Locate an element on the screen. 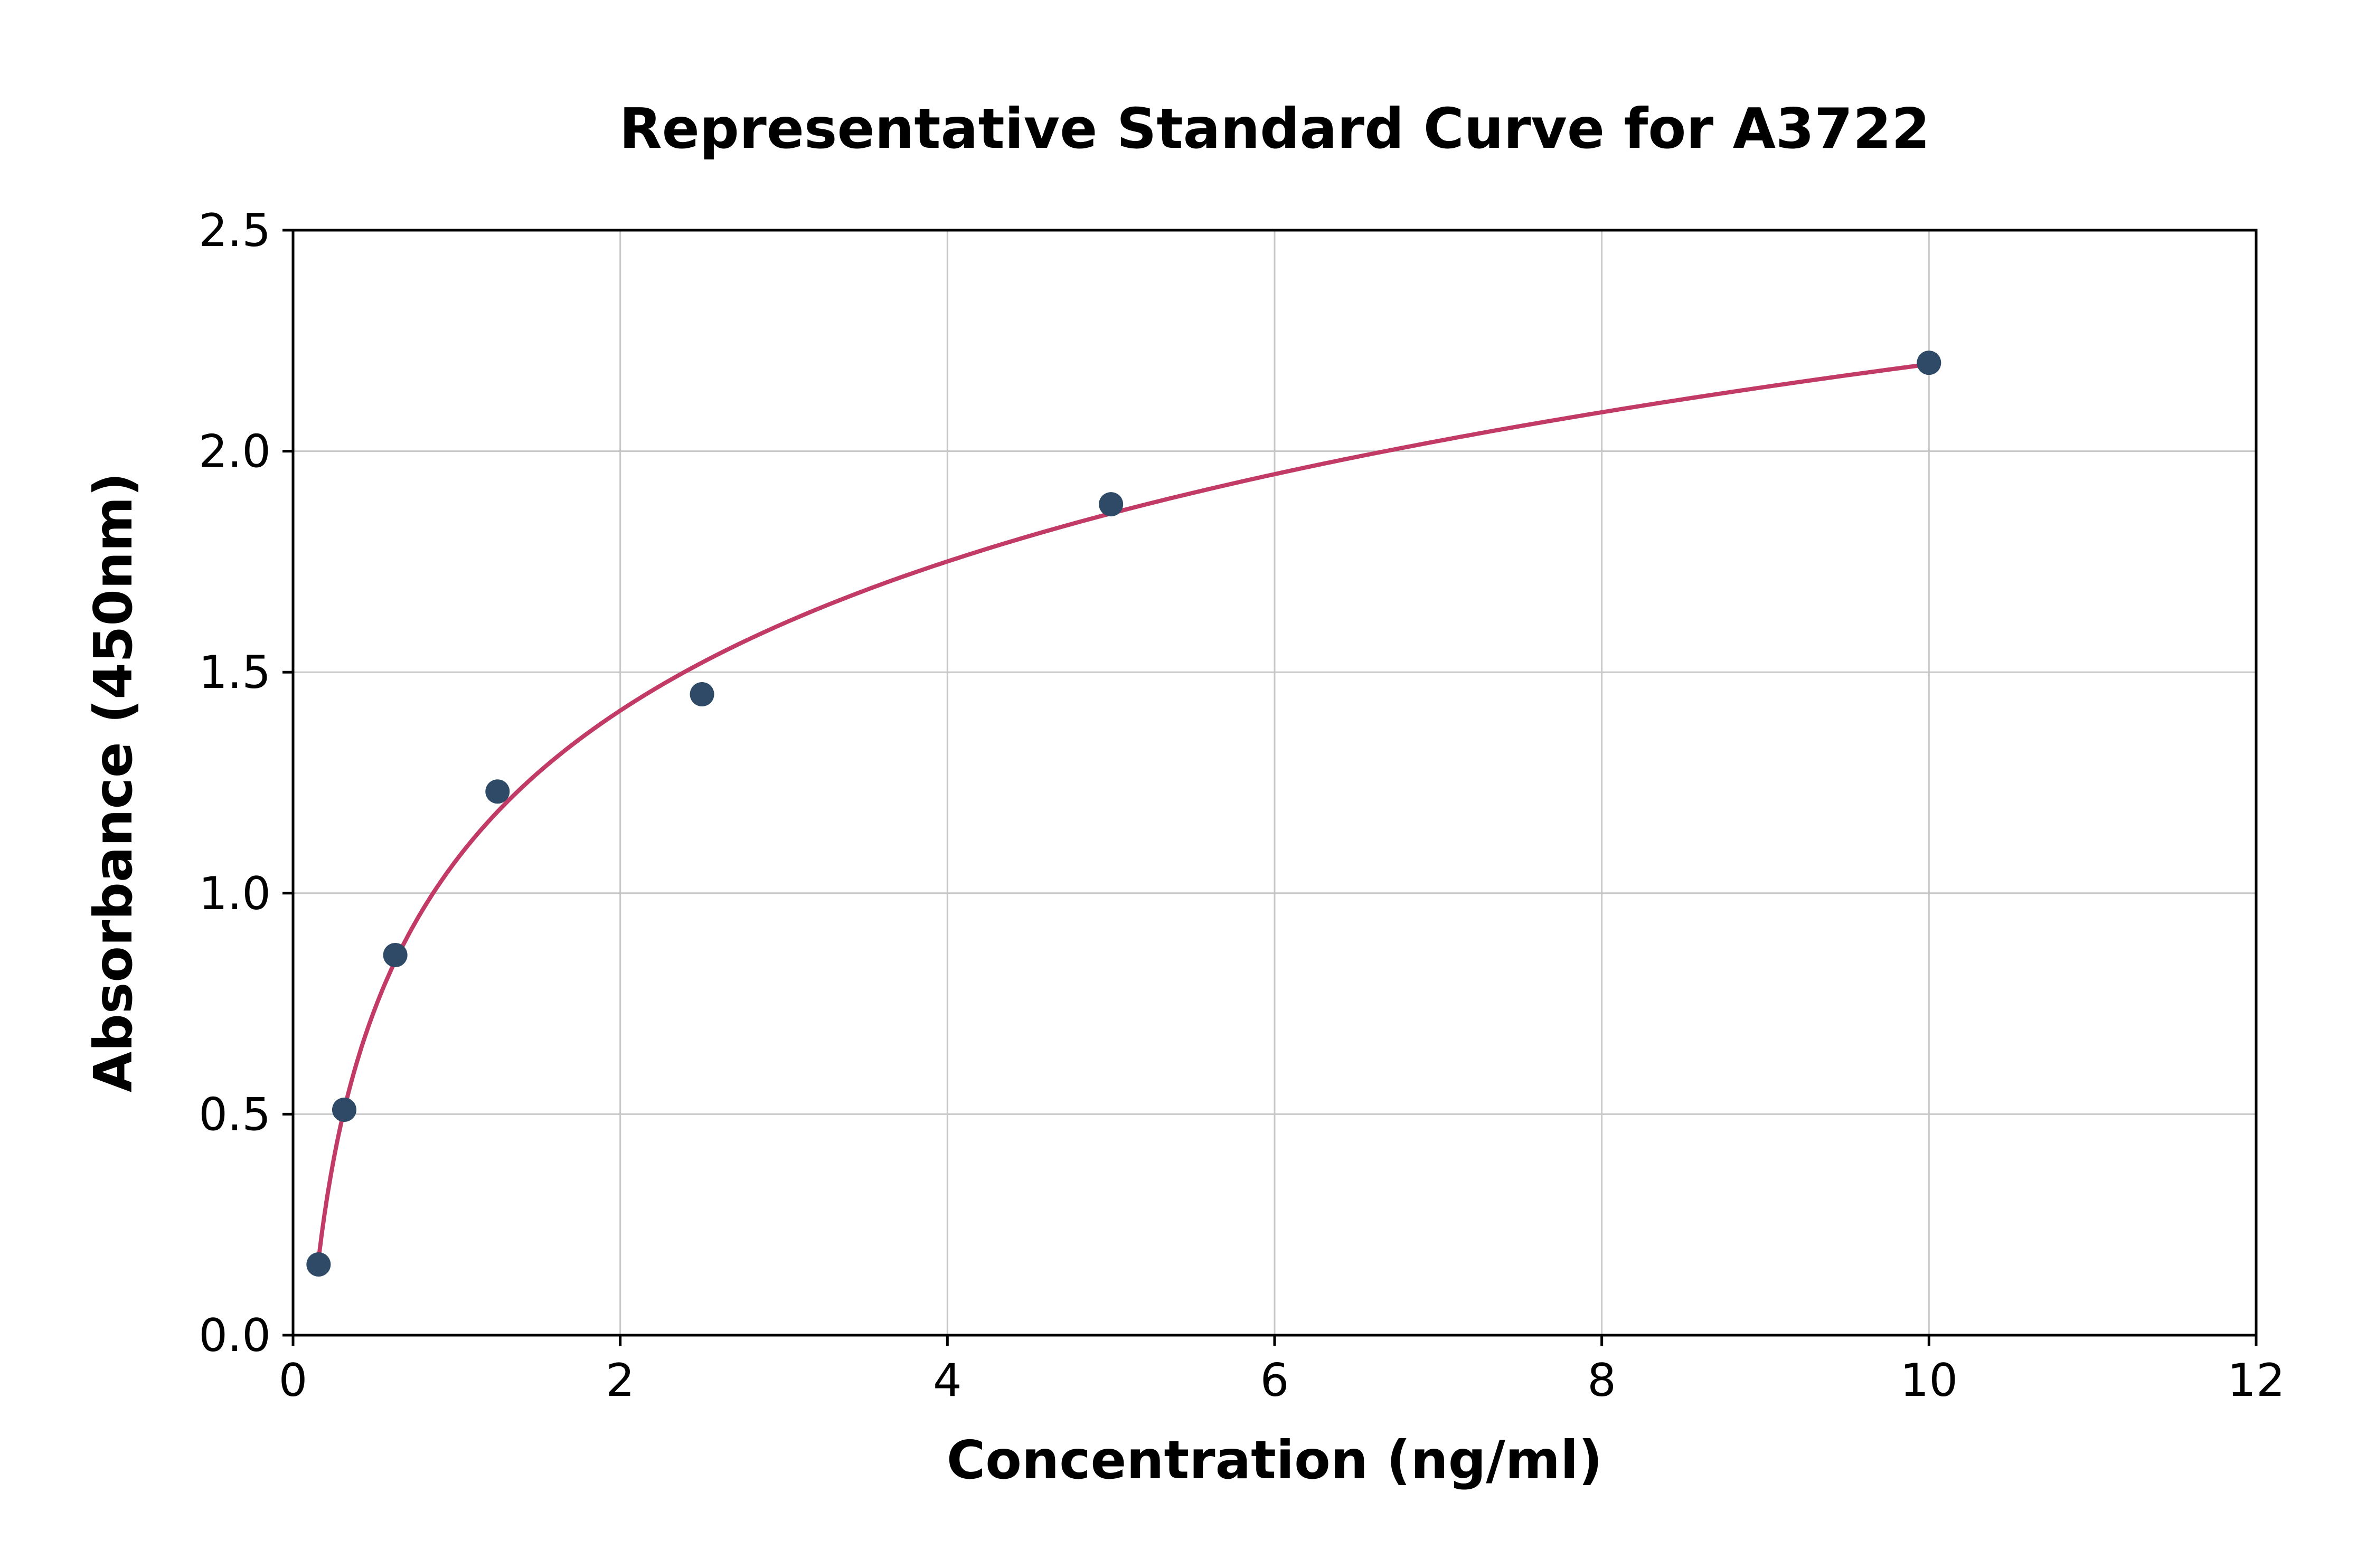 The image size is (2376, 1568). x-tick-label: 2 is located at coordinates (621, 1381).